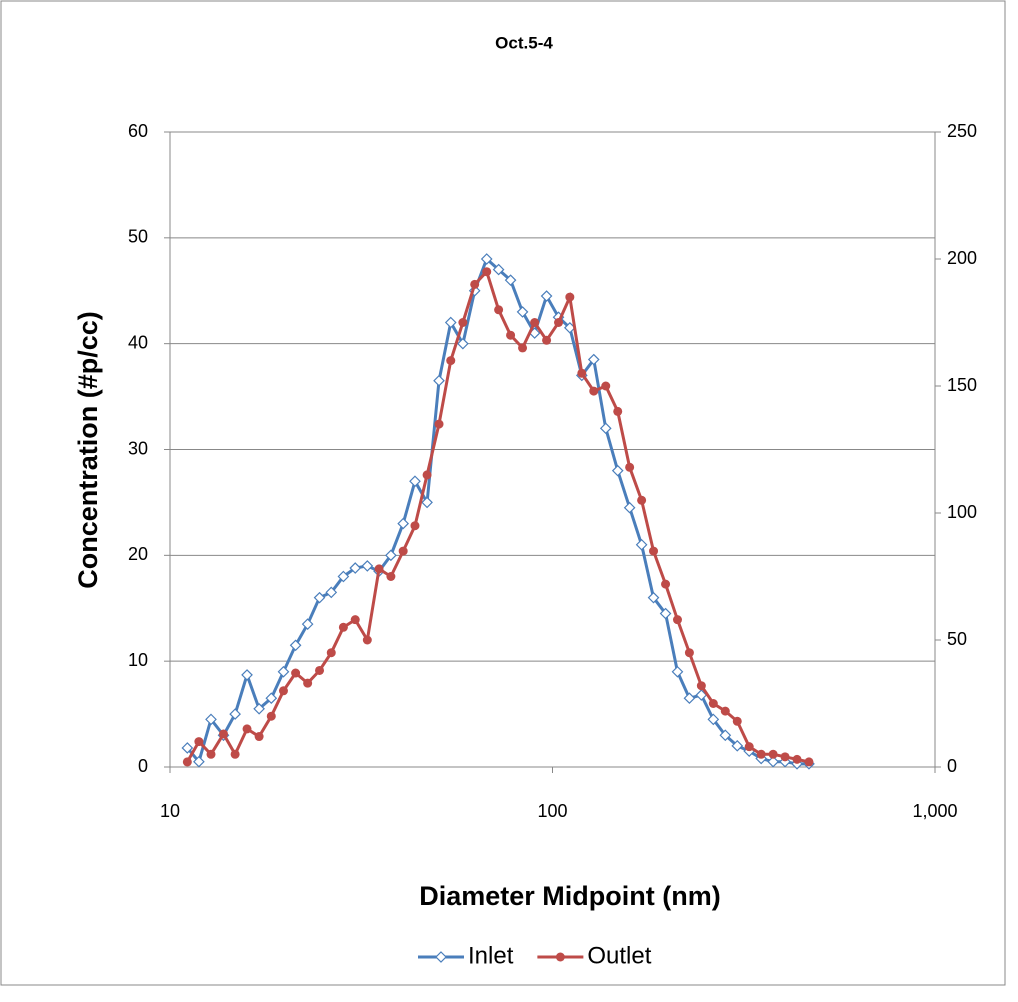  Describe the element at coordinates (957, 639) in the screenshot. I see `y2-tick-label: 50` at that location.